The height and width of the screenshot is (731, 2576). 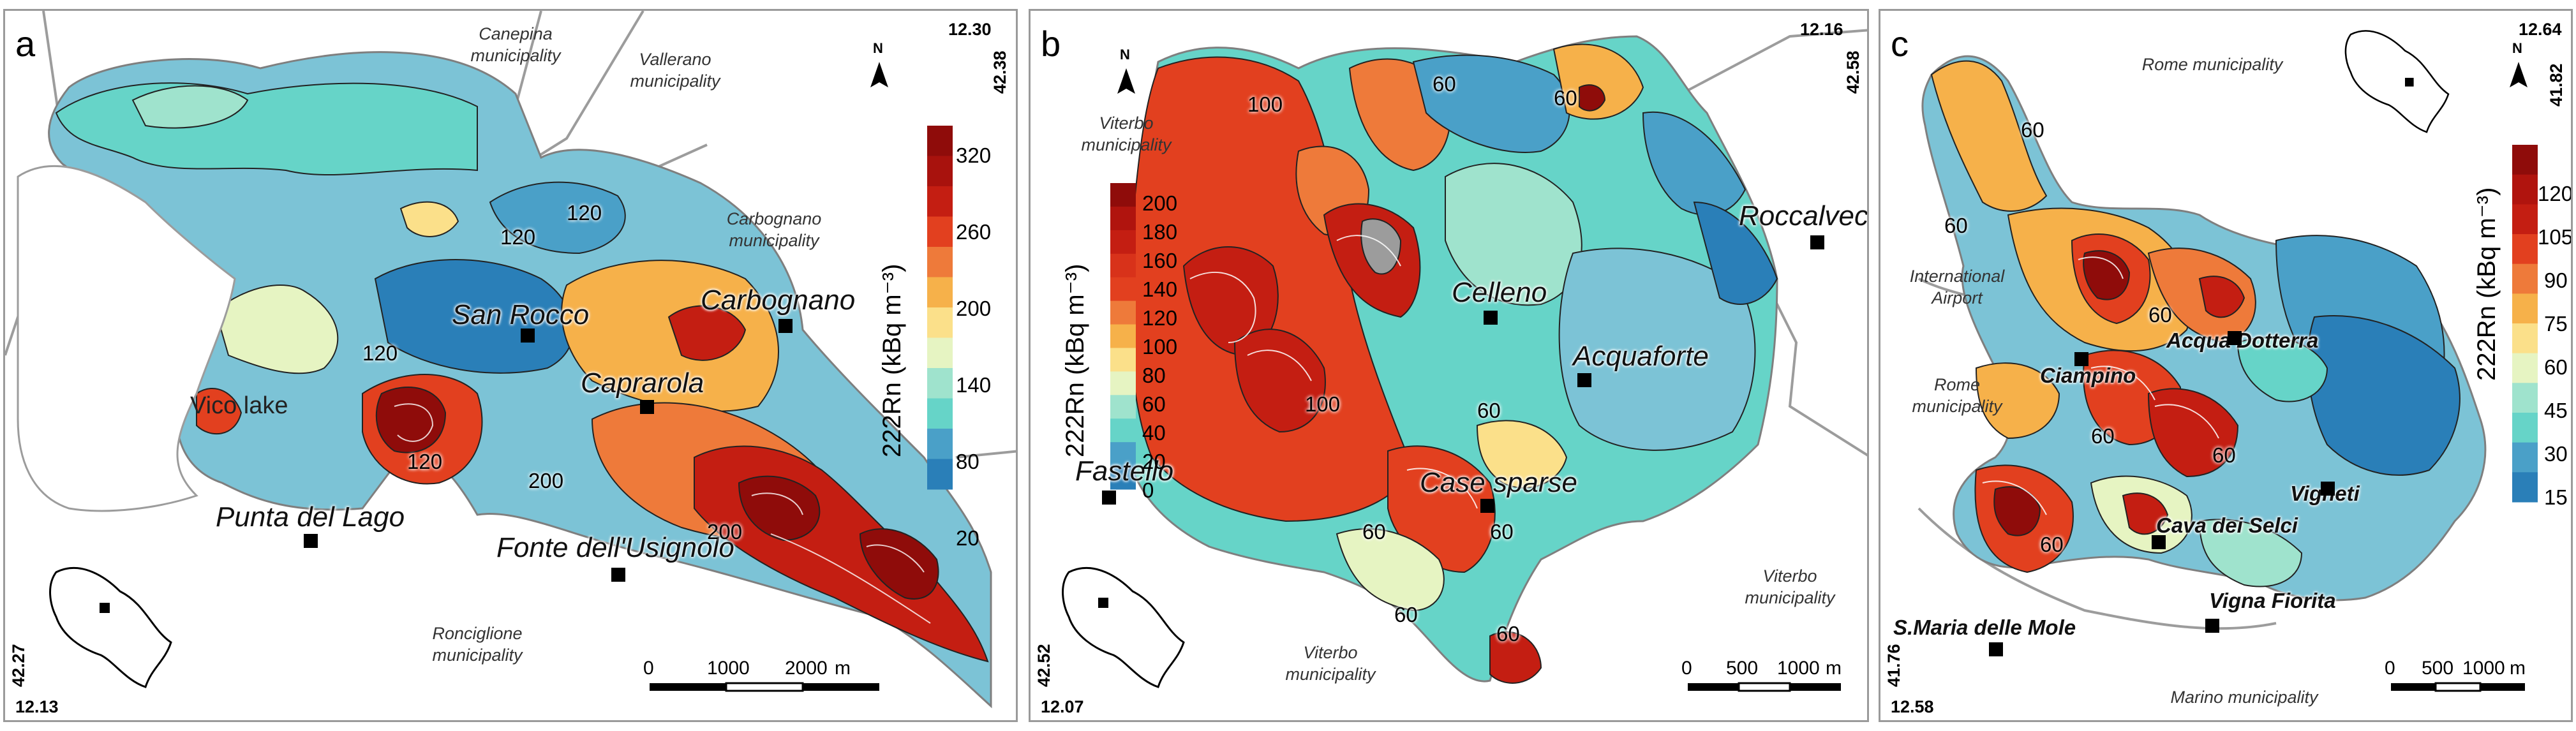 What do you see at coordinates (25, 44) in the screenshot?
I see `panel-label: a` at bounding box center [25, 44].